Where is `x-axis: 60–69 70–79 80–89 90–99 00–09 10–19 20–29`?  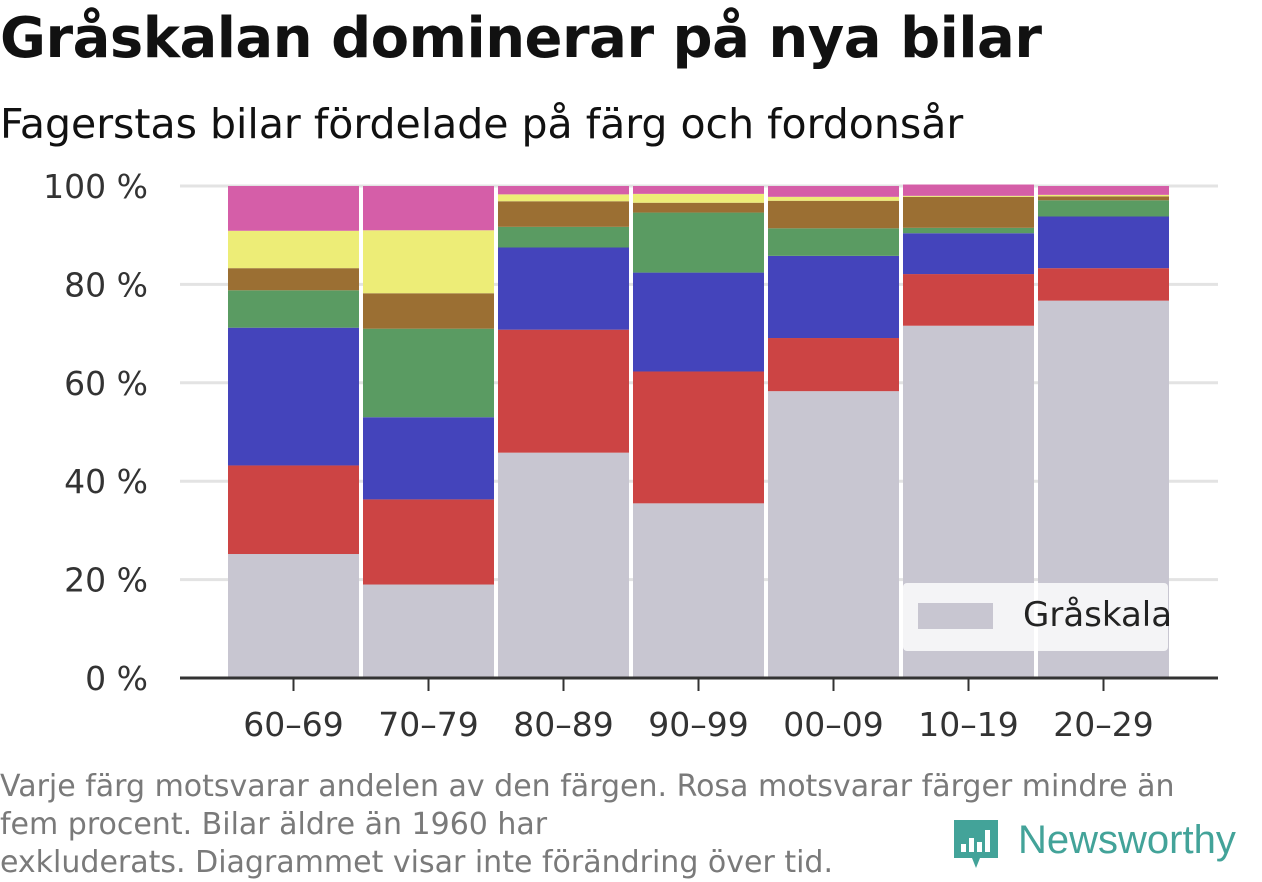 x-axis: 60–69 70–79 80–89 90–99 00–09 10–19 20–29 is located at coordinates (699, 710).